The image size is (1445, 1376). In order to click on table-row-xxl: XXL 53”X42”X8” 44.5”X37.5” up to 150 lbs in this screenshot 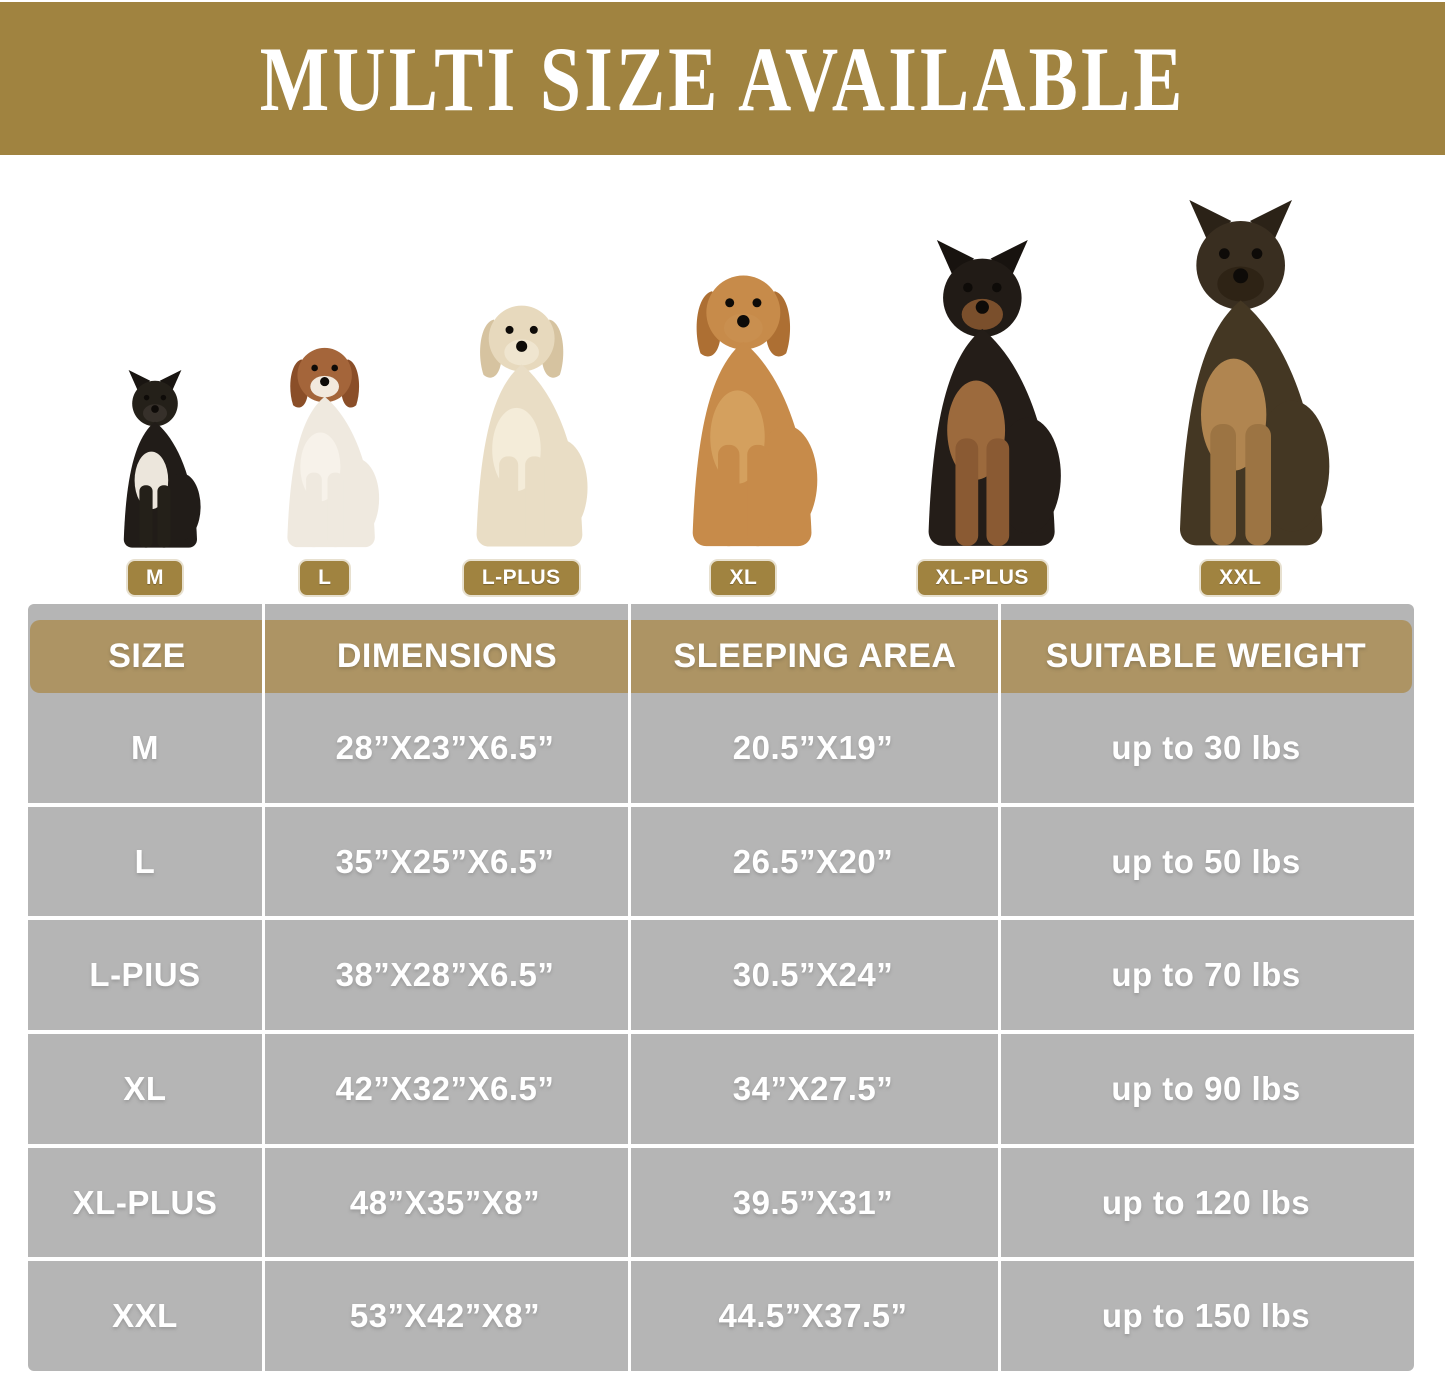, I will do `click(721, 1314)`.